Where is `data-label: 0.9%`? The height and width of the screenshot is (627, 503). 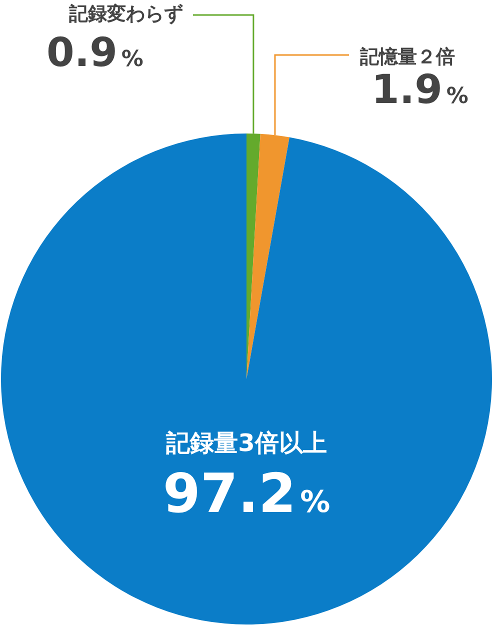 data-label: 0.9% is located at coordinates (95, 53).